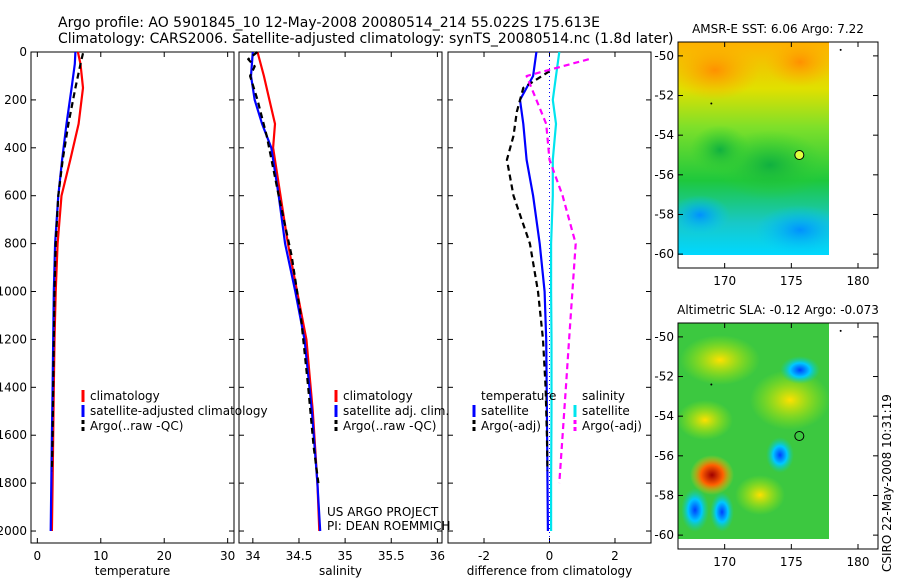 The height and width of the screenshot is (580, 900). What do you see at coordinates (664, 495) in the screenshot?
I see `y-tick-label-altimetric-sla-map: -58` at bounding box center [664, 495].